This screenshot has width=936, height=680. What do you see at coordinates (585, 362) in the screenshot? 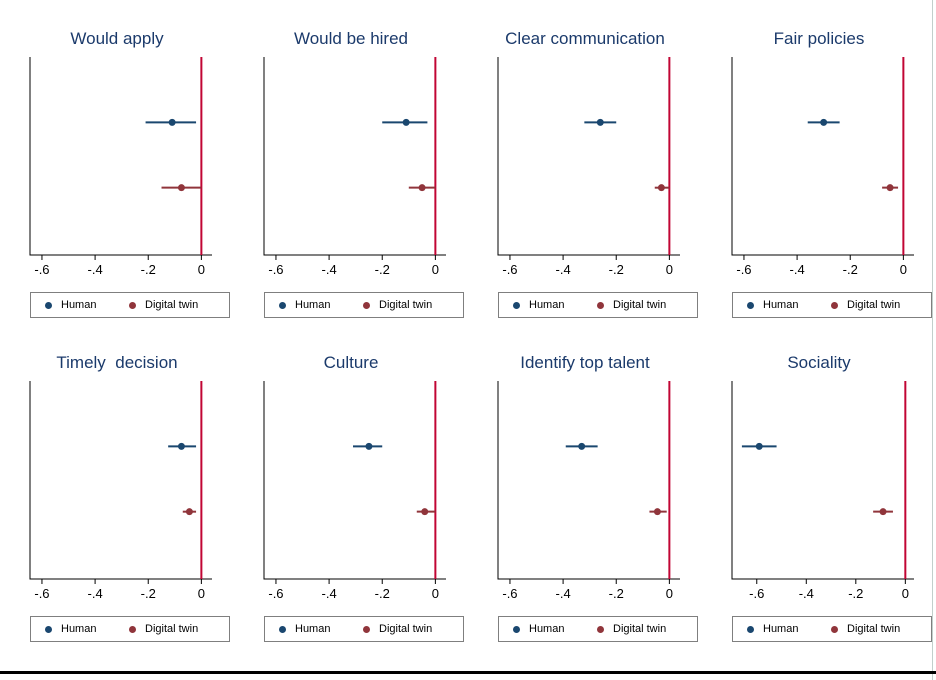
I see `panel-title: Identify top talent` at bounding box center [585, 362].